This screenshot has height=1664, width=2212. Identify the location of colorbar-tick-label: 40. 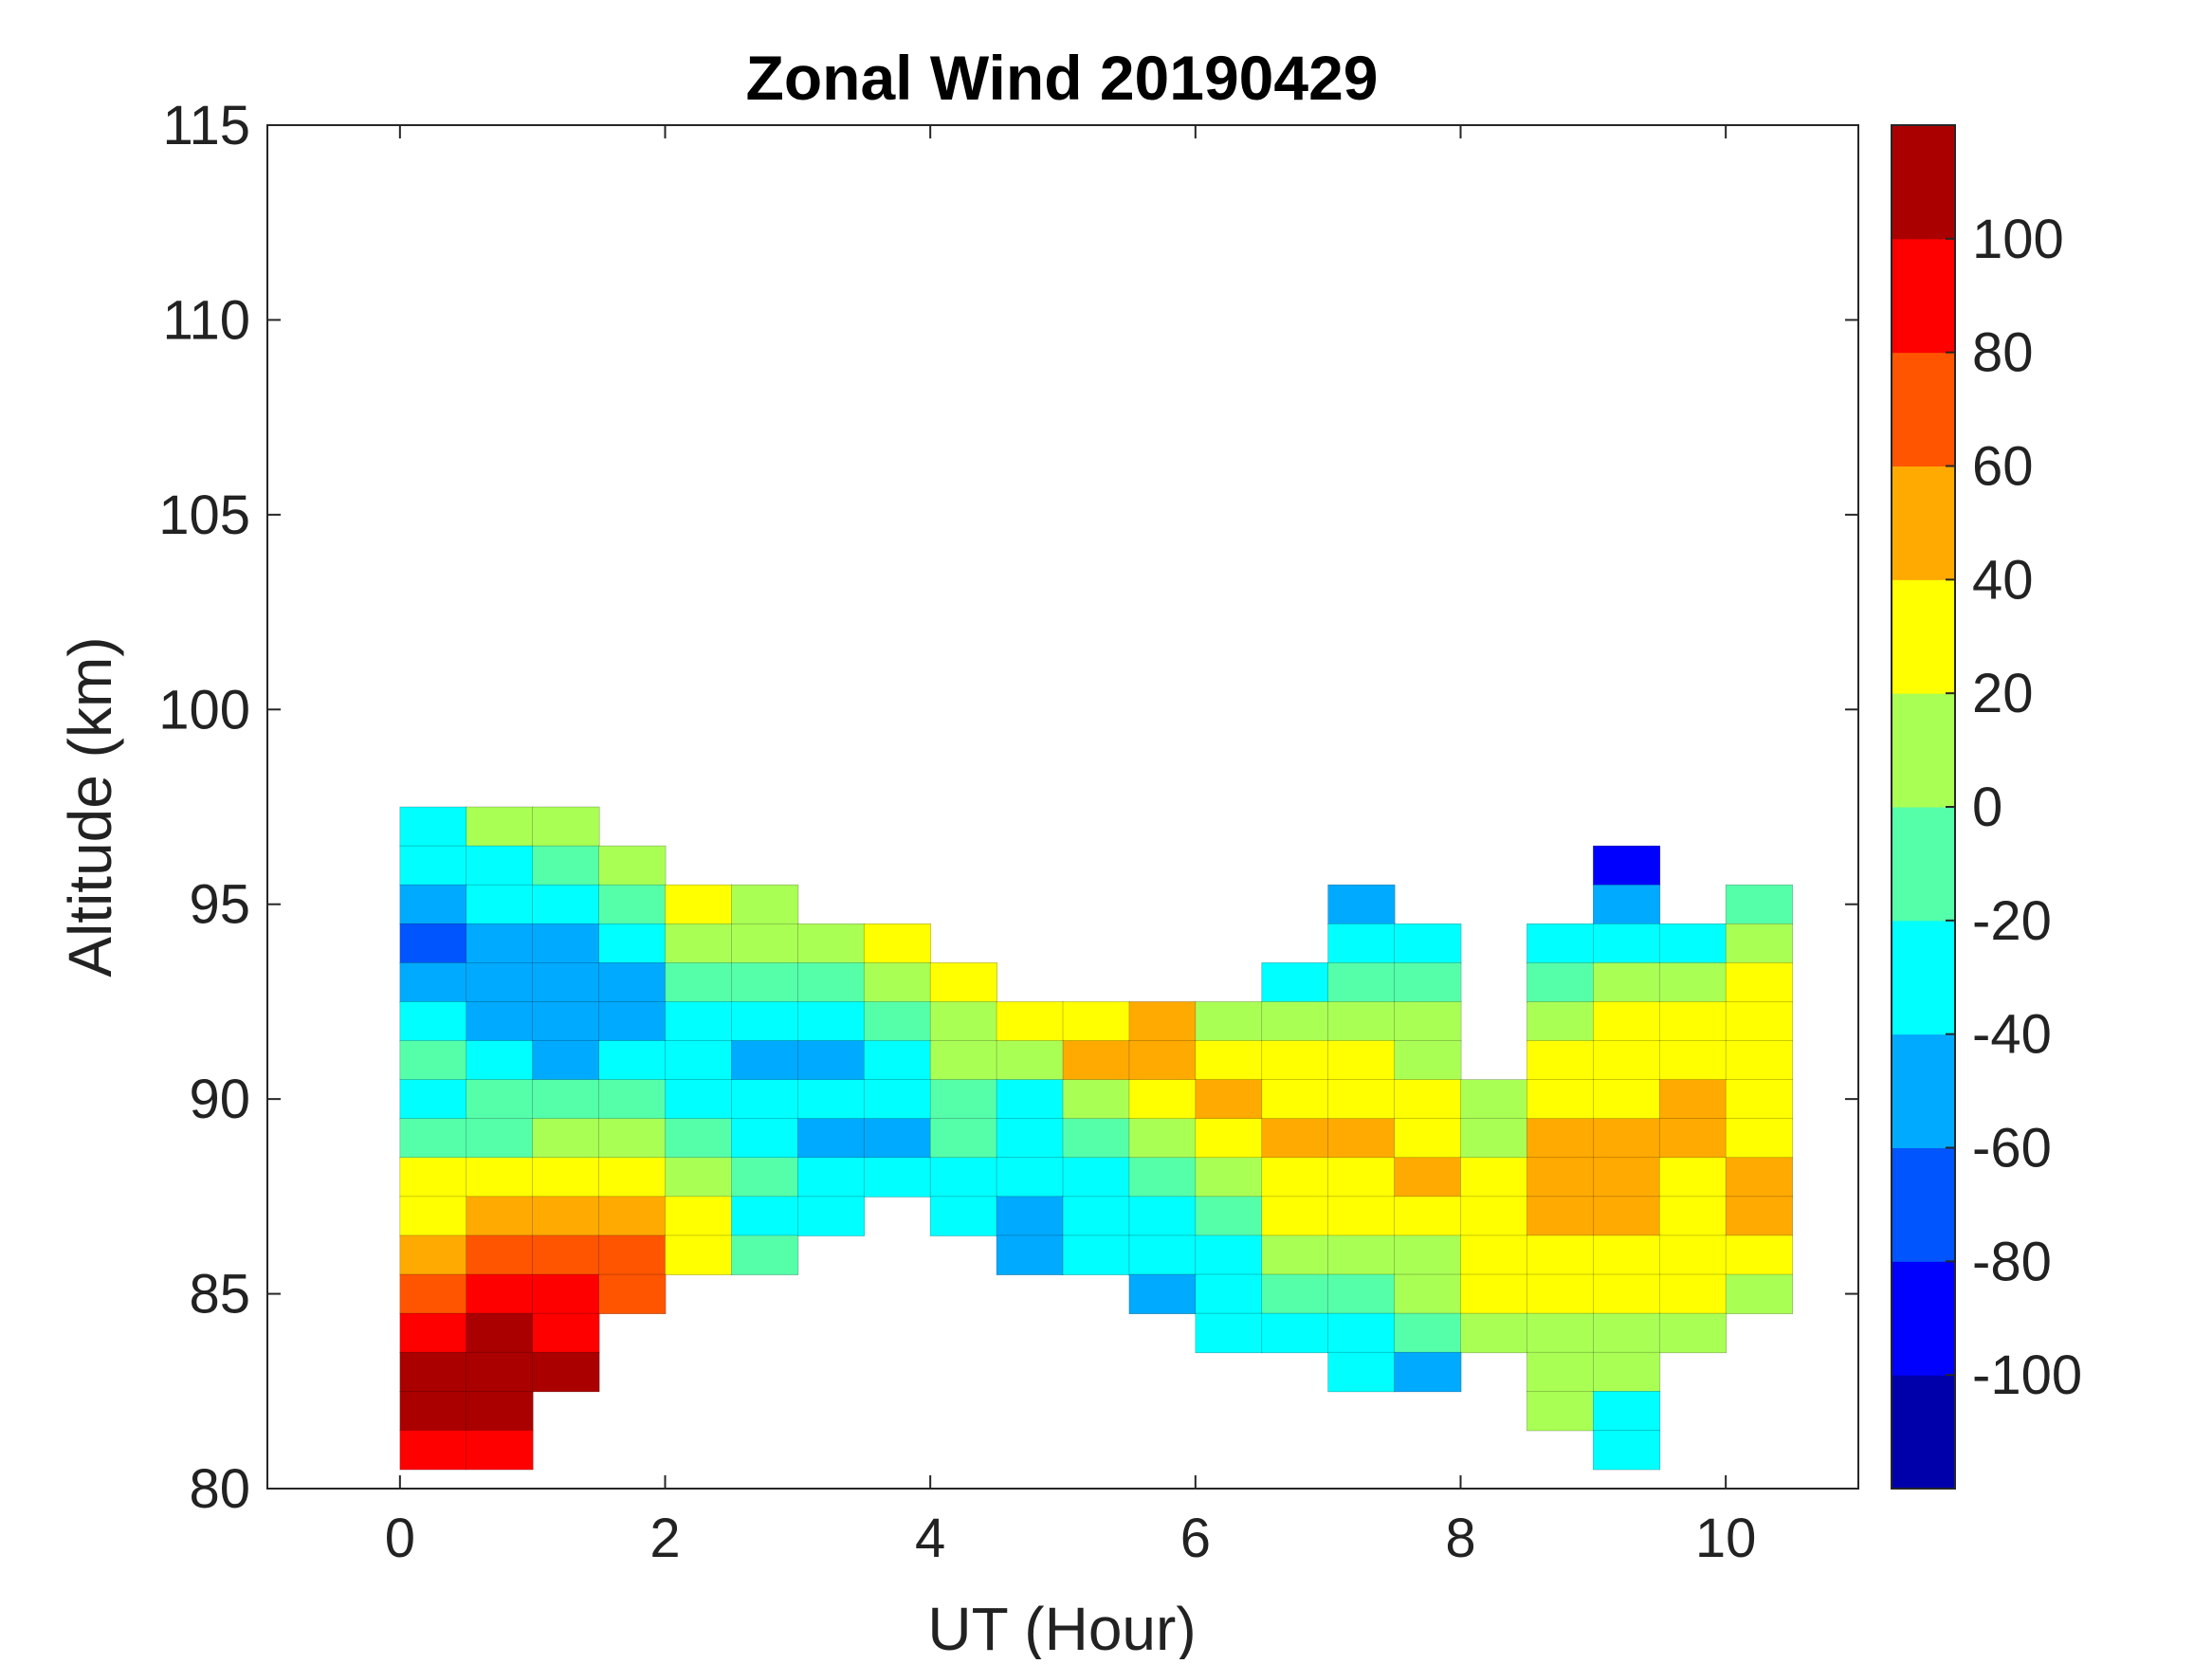
(2003, 580).